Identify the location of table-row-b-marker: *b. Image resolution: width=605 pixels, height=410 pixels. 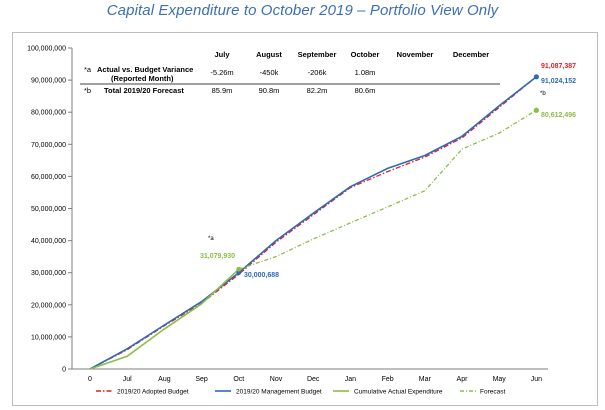
(87, 90).